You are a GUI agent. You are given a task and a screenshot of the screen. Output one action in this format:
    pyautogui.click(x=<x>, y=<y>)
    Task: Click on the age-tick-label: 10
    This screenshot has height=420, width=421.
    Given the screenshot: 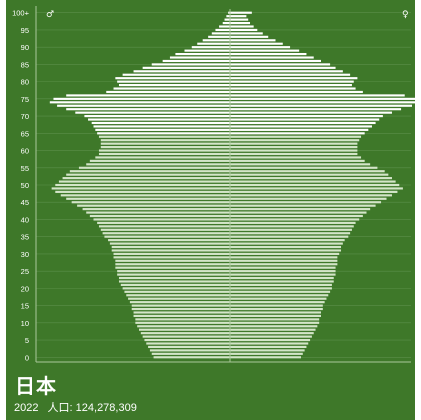 What is the action you would take?
    pyautogui.click(x=25, y=323)
    